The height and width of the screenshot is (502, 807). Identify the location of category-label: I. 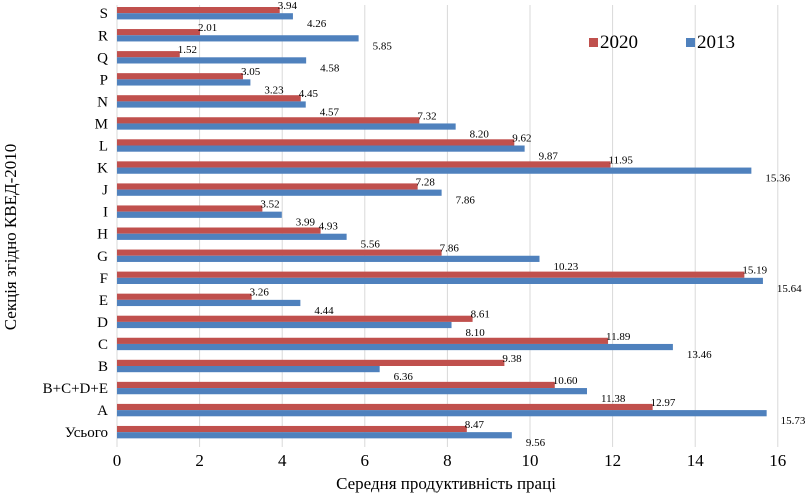
(105, 213).